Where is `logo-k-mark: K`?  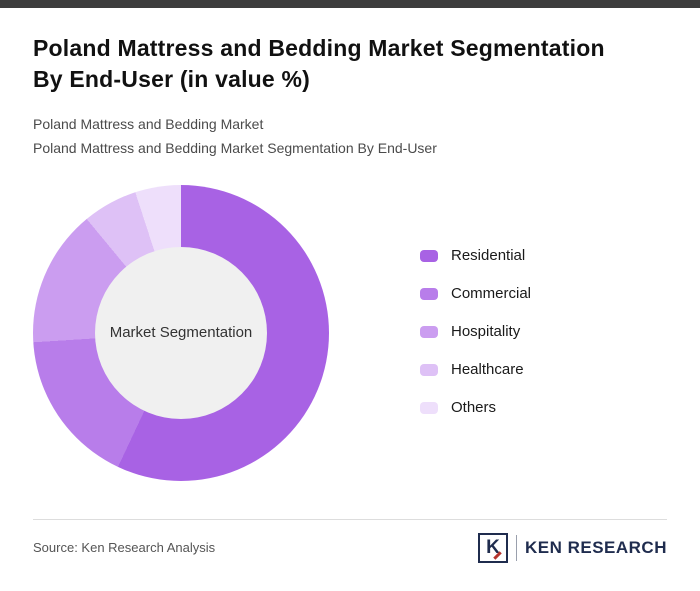 logo-k-mark: K is located at coordinates (492, 547).